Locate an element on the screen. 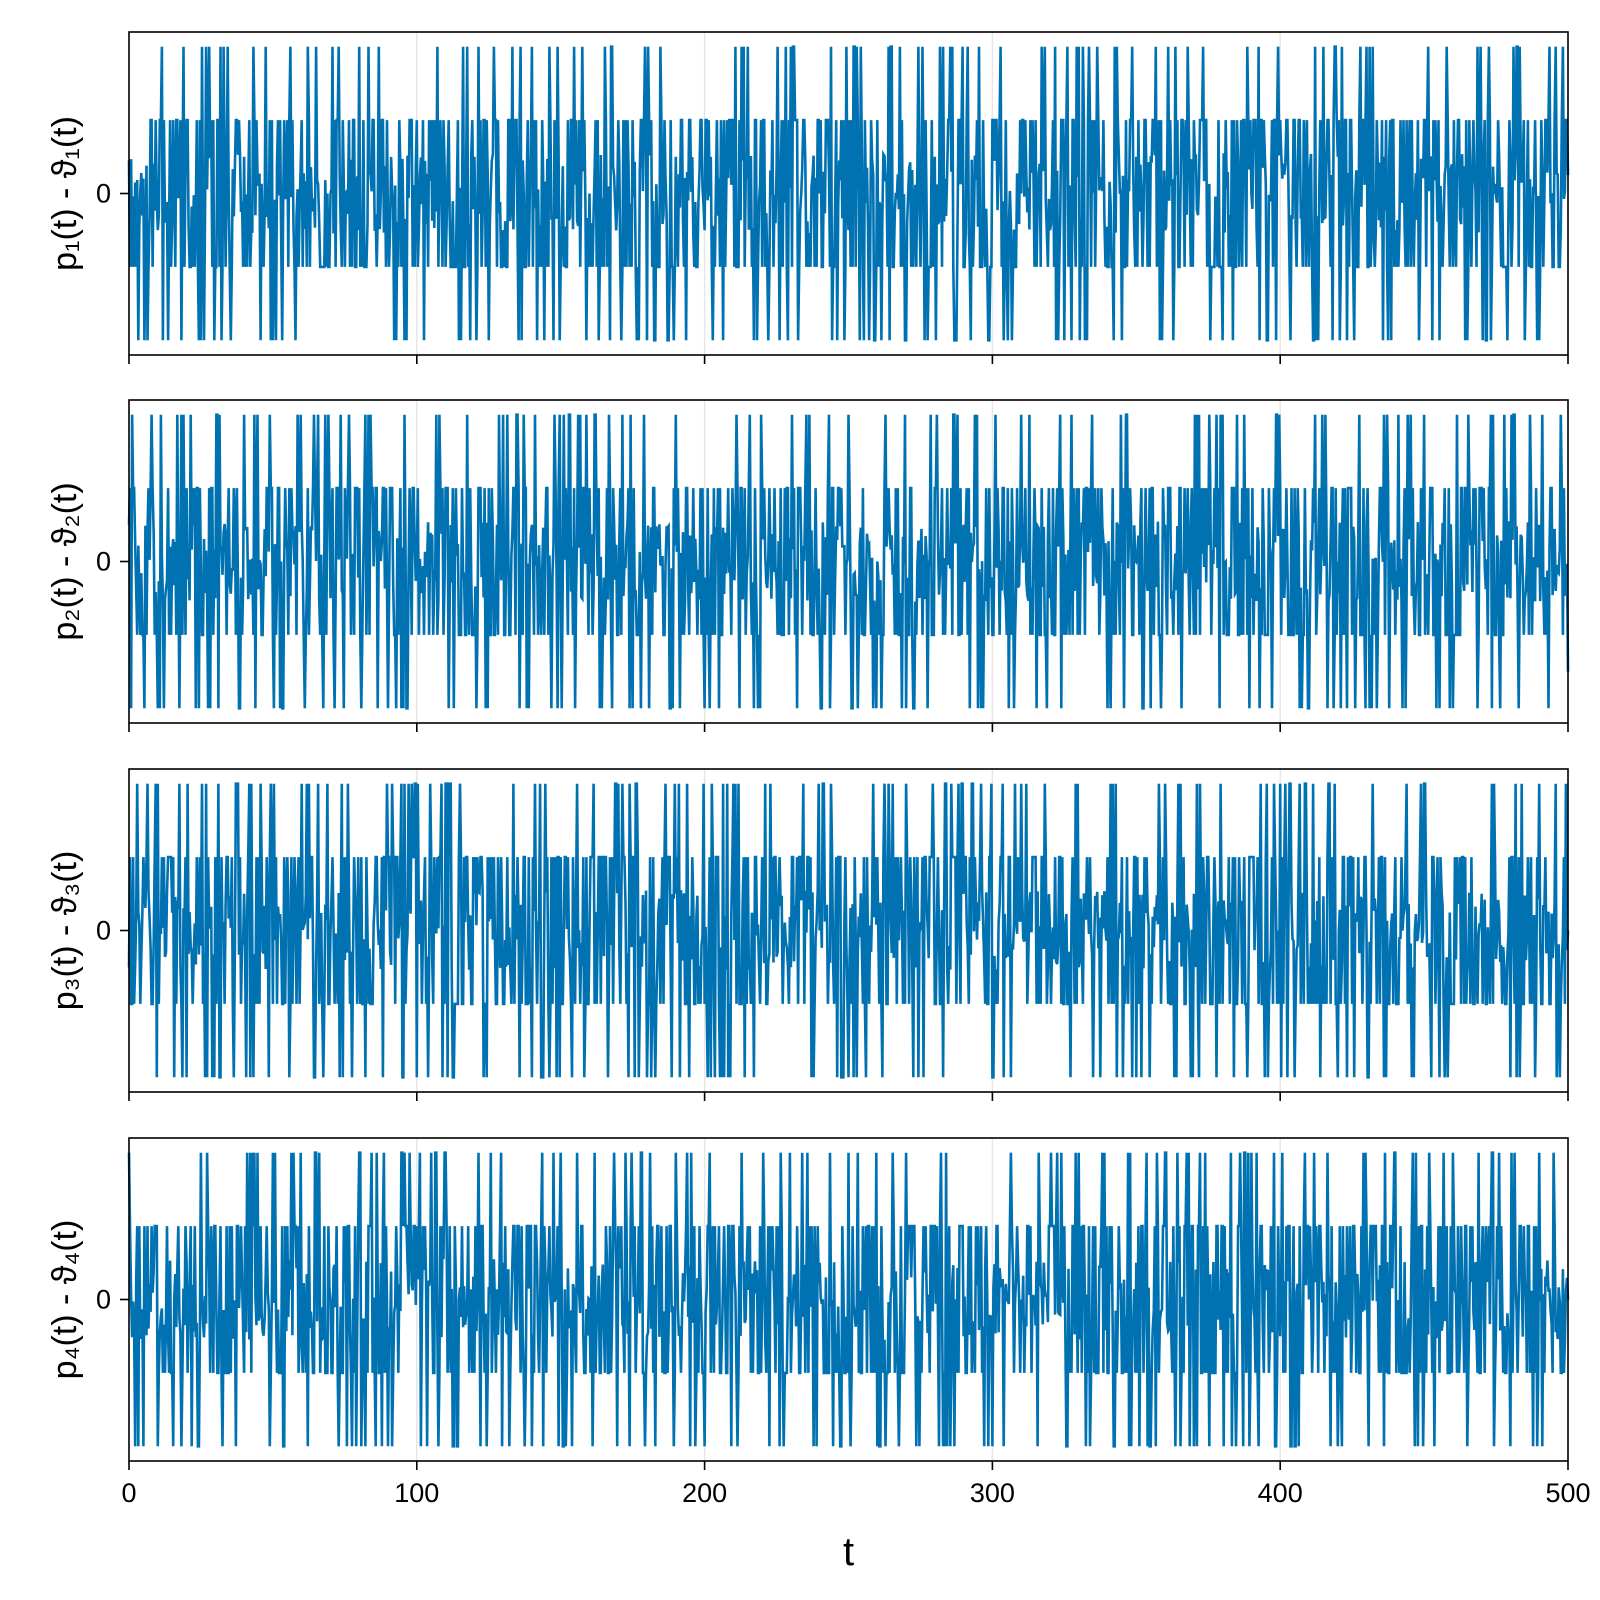 This screenshot has width=1600, height=1600. x-tick-label: 300 is located at coordinates (992, 1493).